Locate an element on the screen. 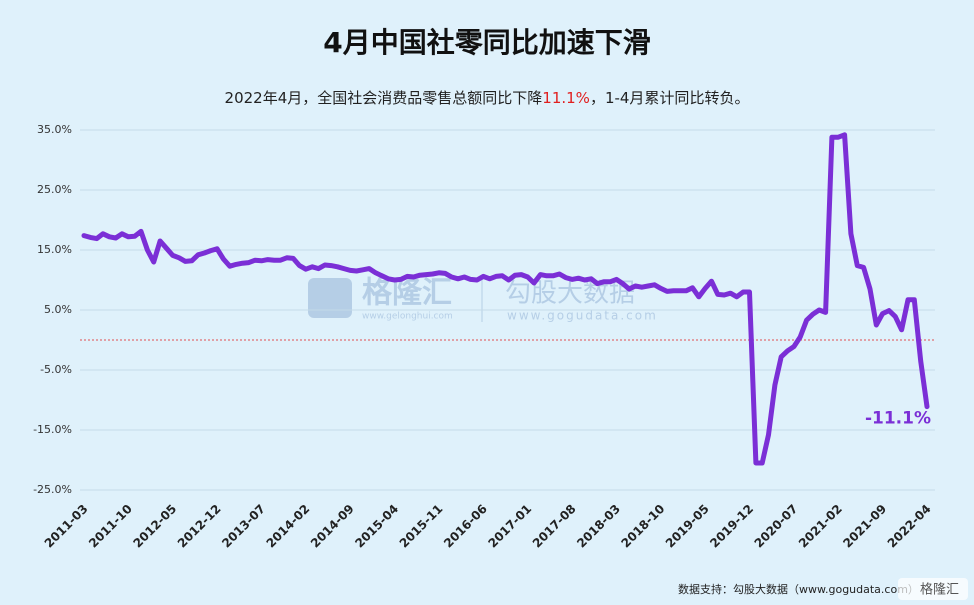  x-tick-label: 2011-10 is located at coordinates (110, 526).